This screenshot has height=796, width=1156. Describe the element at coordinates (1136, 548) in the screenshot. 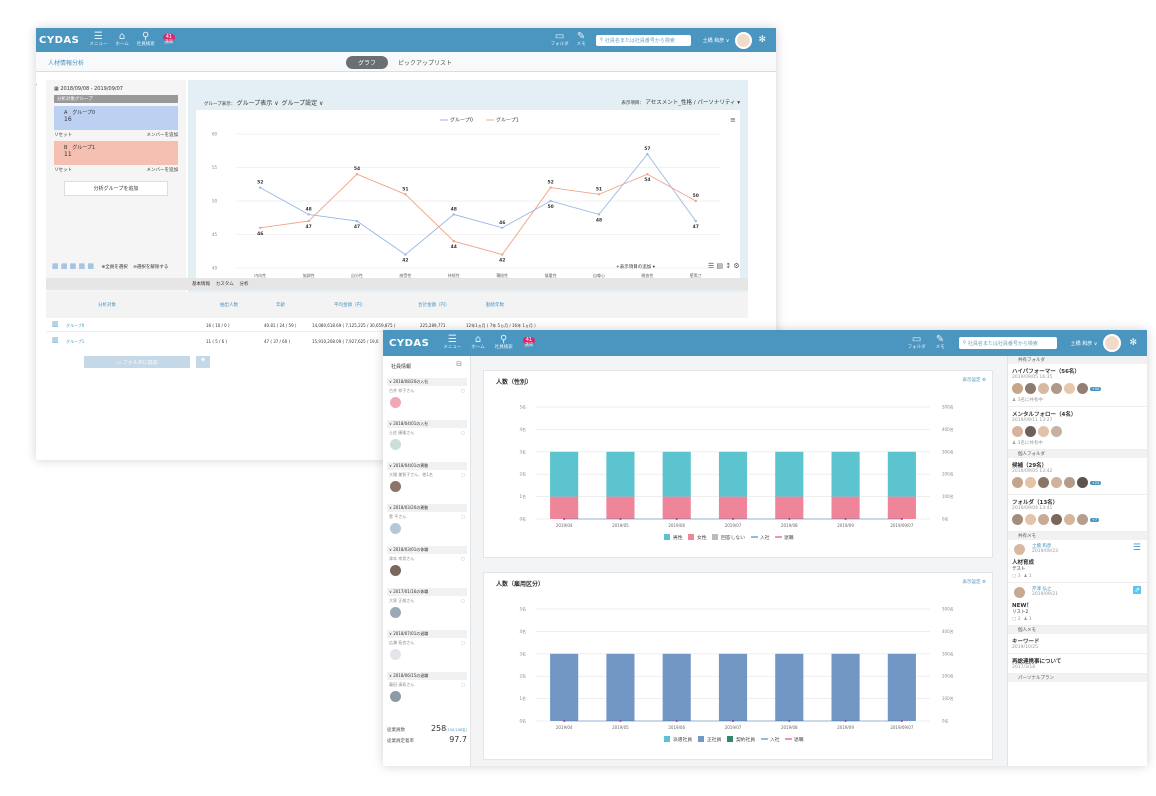

I see `list-icon: ☰` at that location.